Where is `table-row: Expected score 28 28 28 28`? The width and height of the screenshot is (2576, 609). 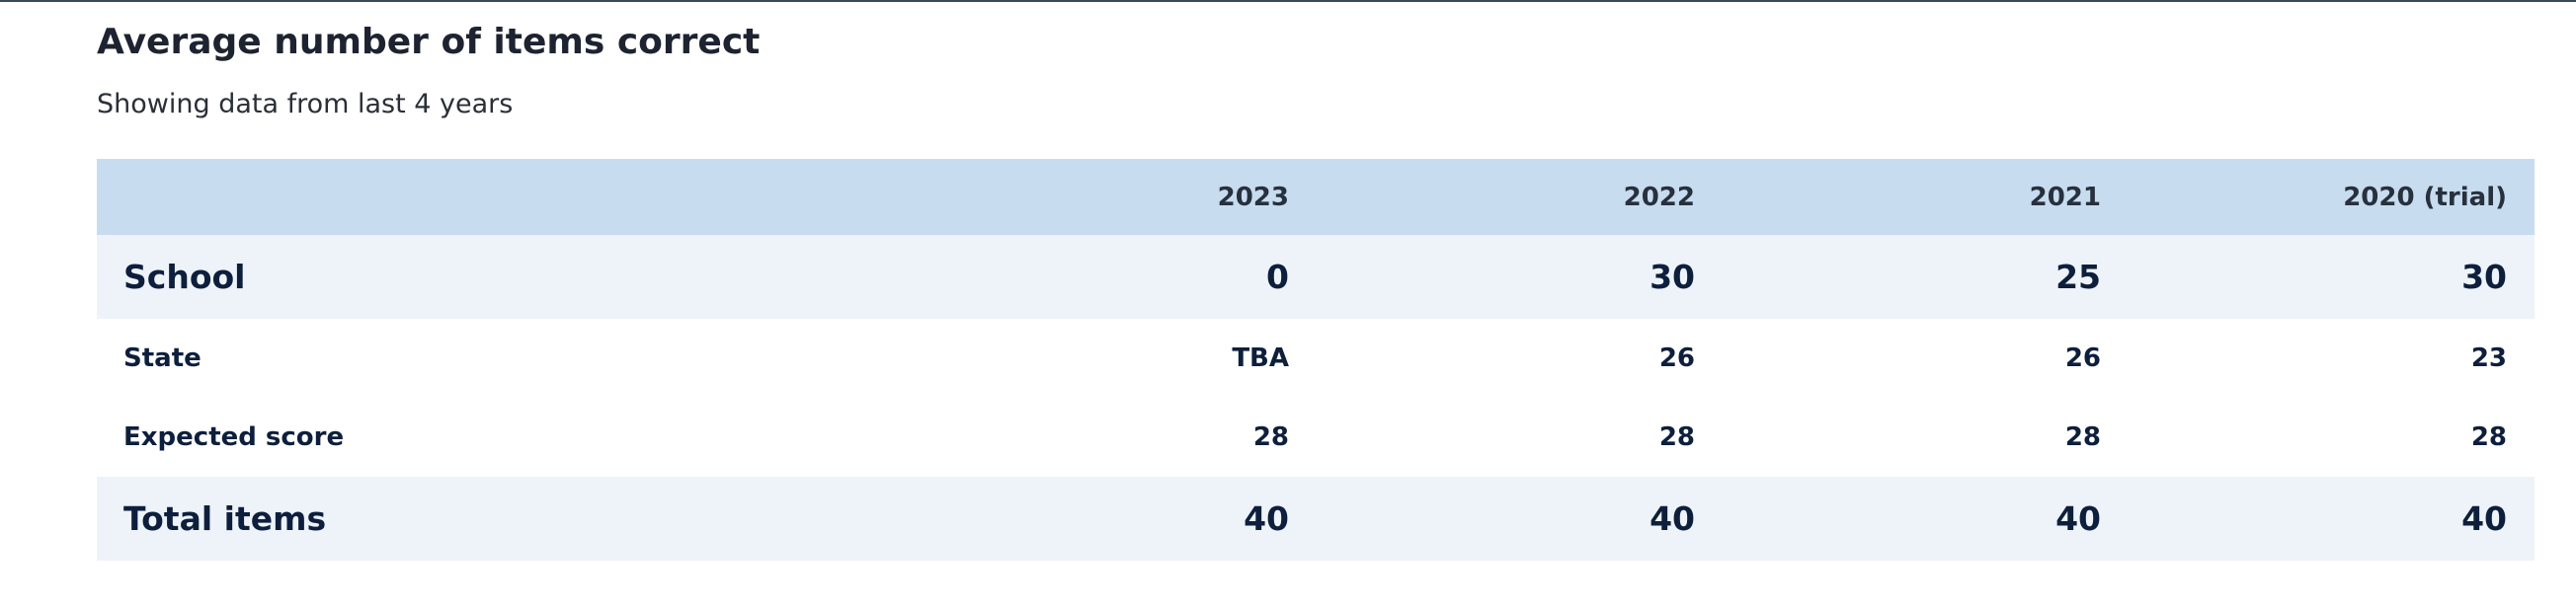 table-row: Expected score 28 28 28 28 is located at coordinates (1316, 437).